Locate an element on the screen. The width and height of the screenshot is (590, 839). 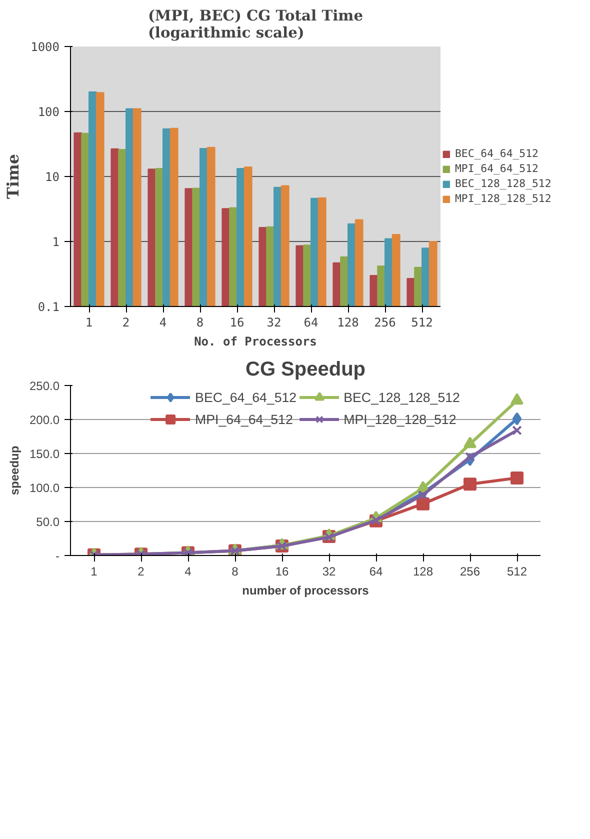
y-tick-label: 150.0 is located at coordinates (44, 454).